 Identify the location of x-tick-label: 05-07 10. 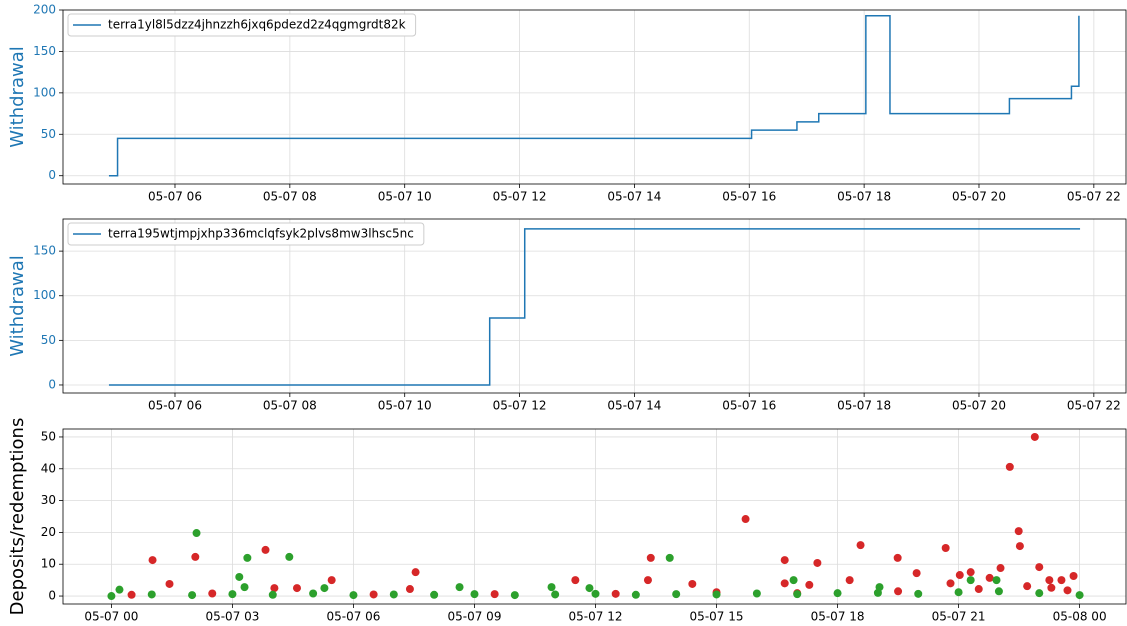
(405, 406).